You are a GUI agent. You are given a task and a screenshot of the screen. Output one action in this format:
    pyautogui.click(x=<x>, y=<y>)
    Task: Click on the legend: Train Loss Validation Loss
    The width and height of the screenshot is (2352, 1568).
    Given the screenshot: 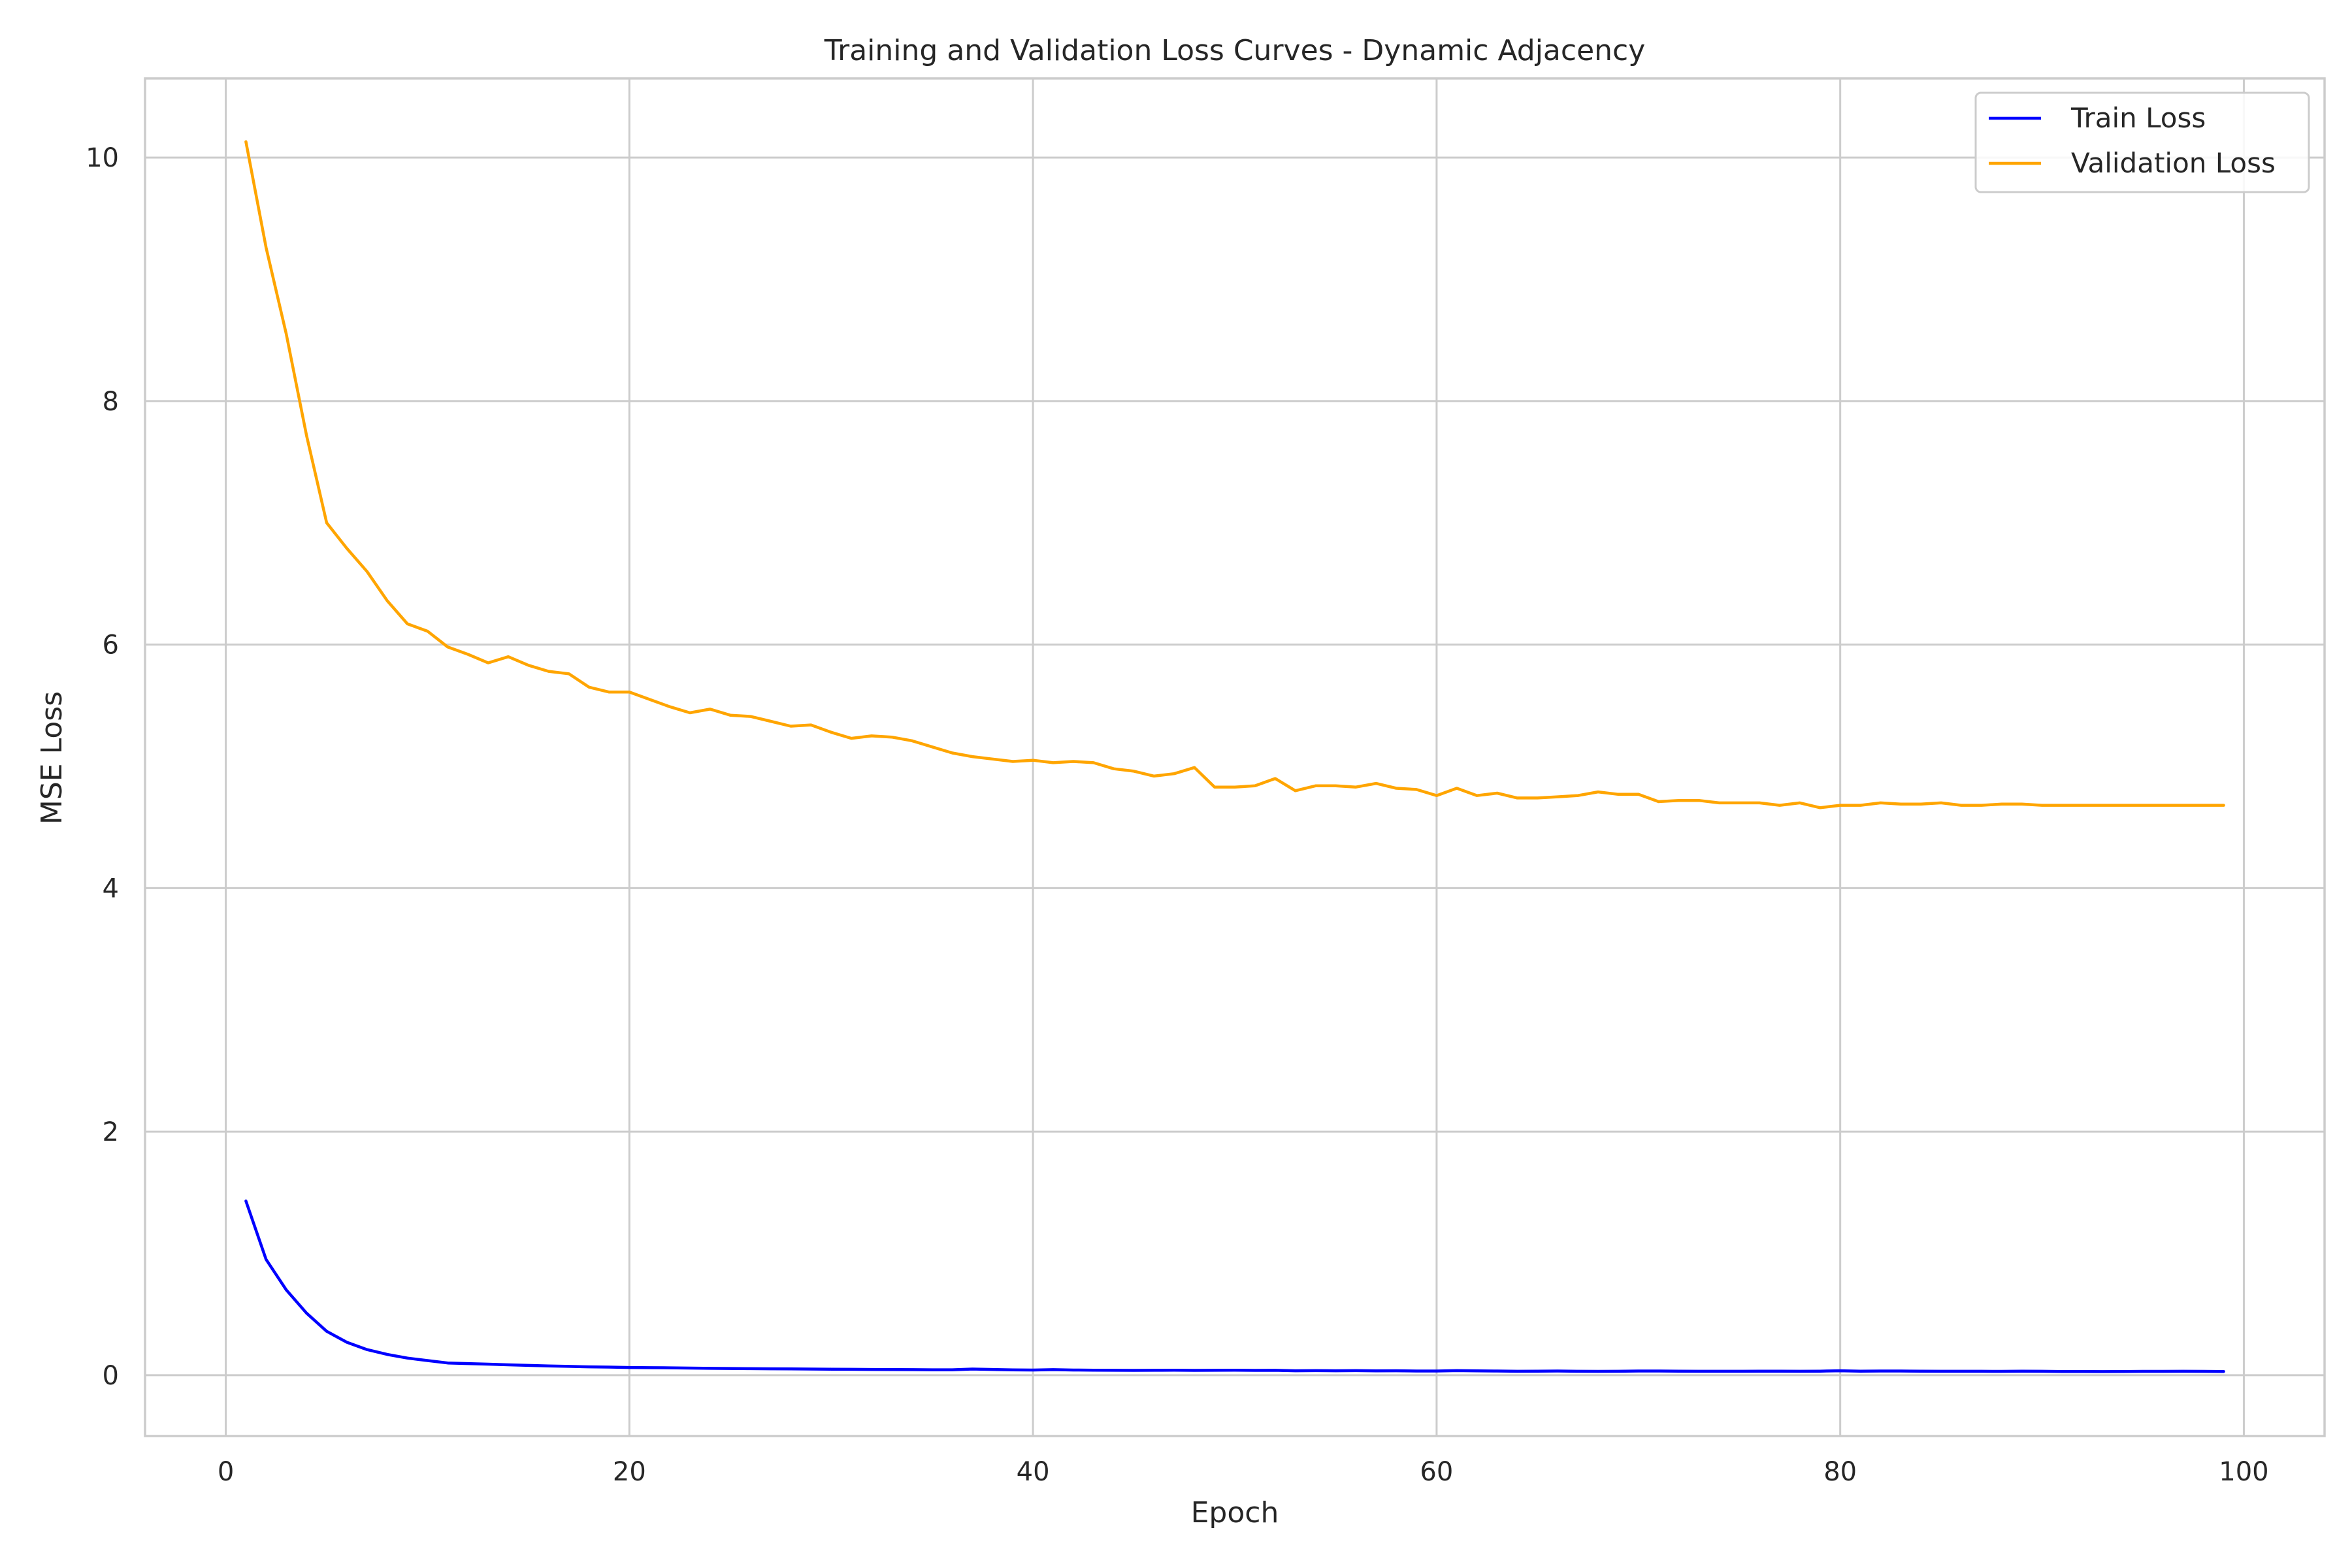 What is the action you would take?
    pyautogui.click(x=2142, y=142)
    